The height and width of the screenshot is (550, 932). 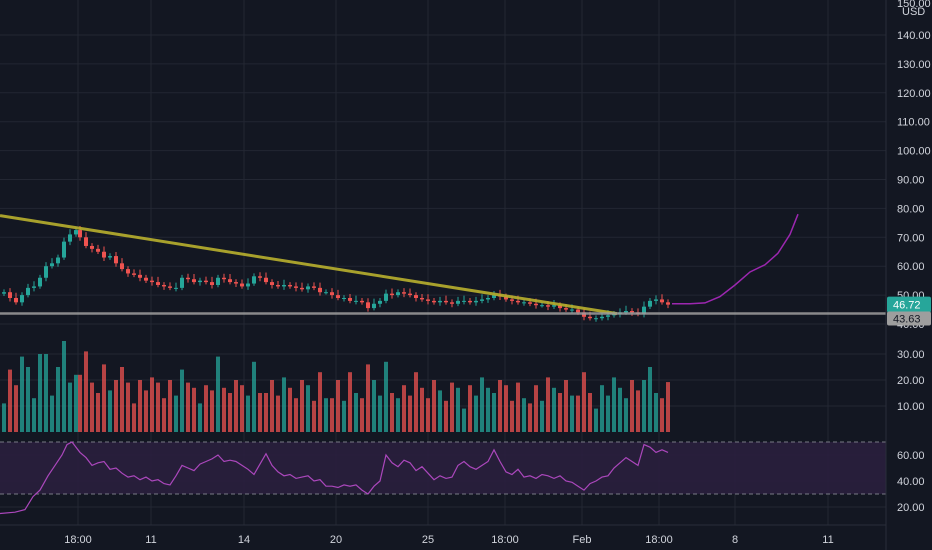 I want to click on volume-tick-label: 20.00, so click(x=911, y=381).